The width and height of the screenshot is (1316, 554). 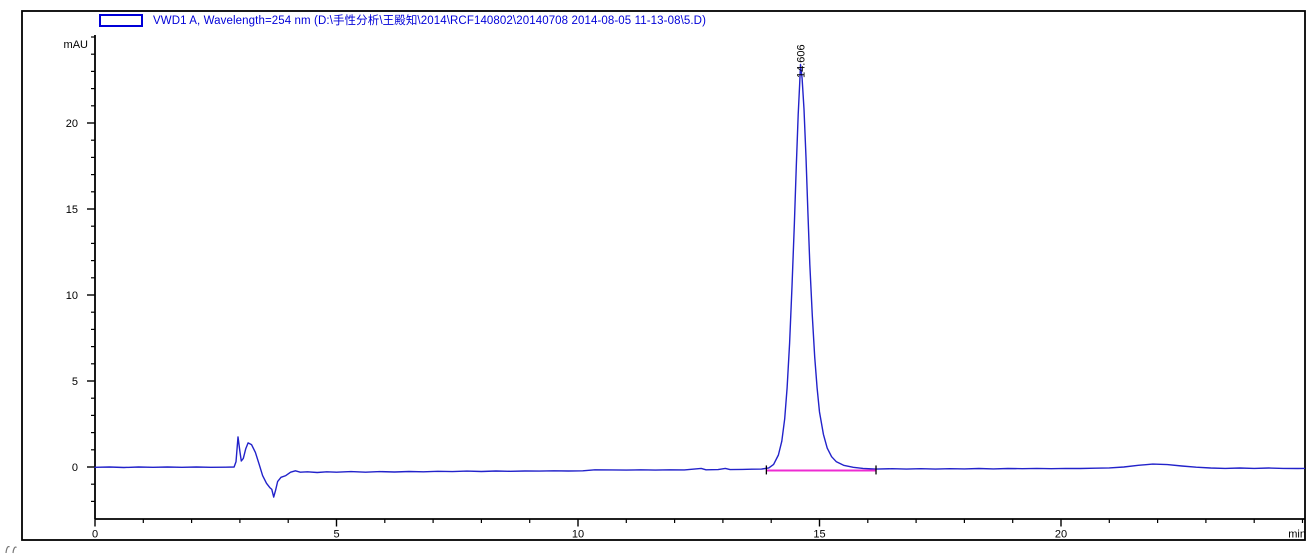 I want to click on x-axis-unit-label: min, so click(x=1297, y=535).